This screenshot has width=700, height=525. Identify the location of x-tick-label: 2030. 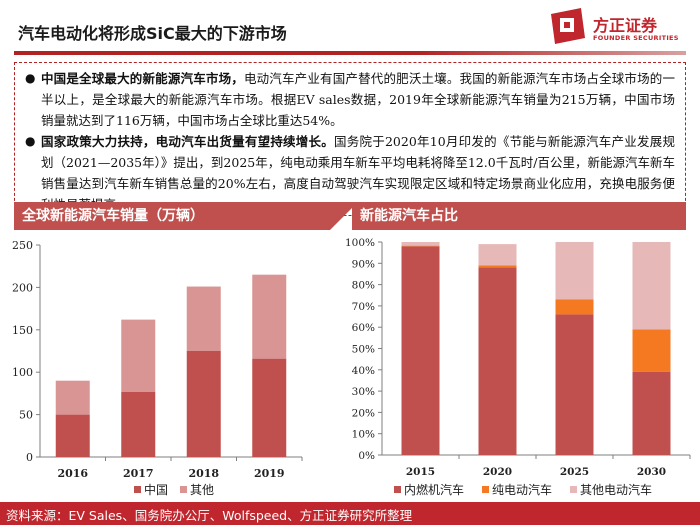
(651, 472).